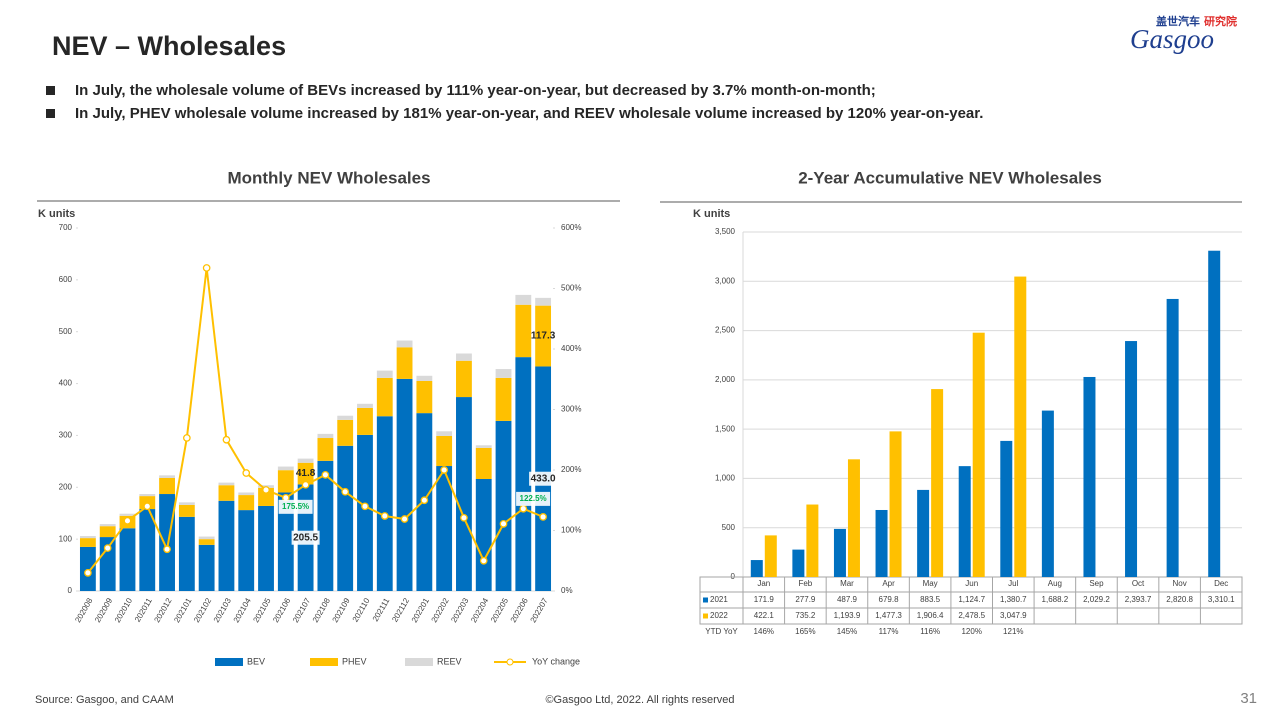 The height and width of the screenshot is (725, 1280). I want to click on table-cell: 116%, so click(930, 631).